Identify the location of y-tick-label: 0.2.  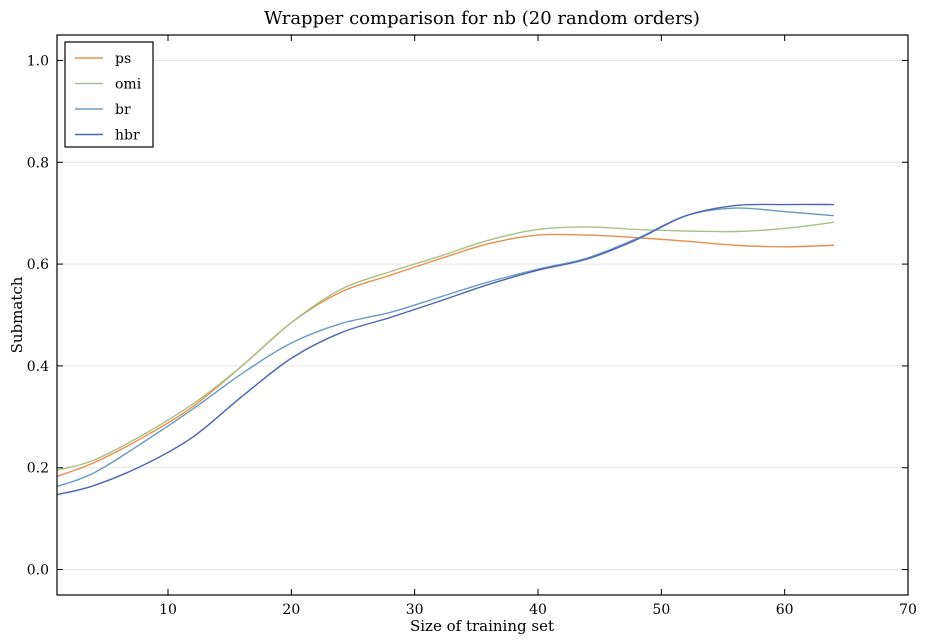
(38, 469).